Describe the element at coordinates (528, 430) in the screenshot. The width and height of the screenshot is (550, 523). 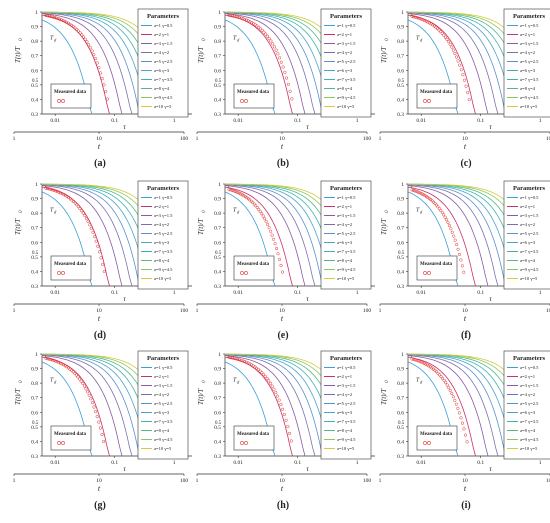
I see `legend-entry-label: a=8 γ=4` at that location.